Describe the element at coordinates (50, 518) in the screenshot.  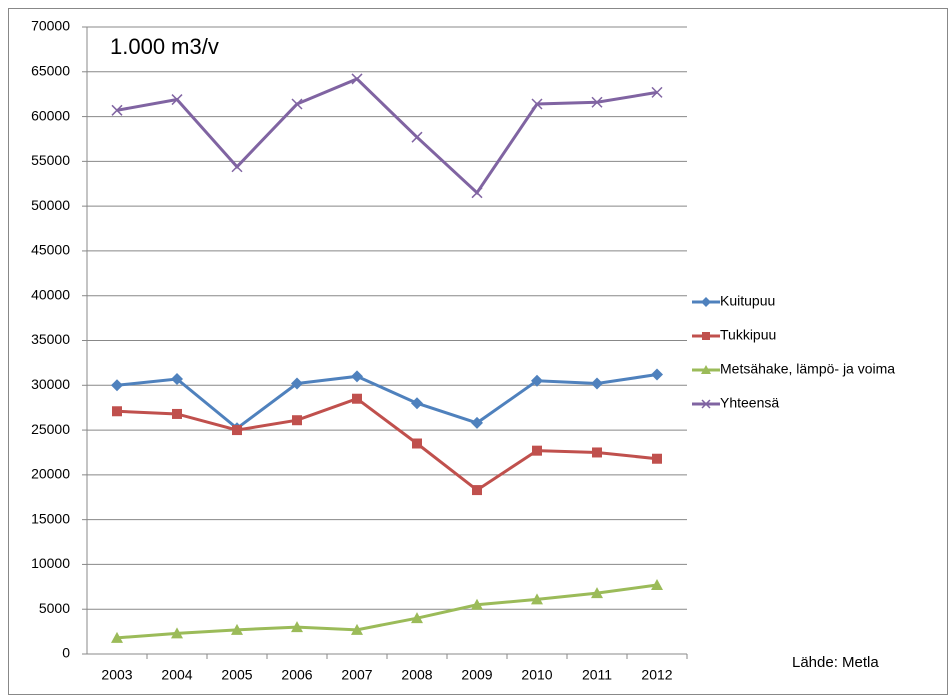
I see `y-tick-label: 15000` at that location.